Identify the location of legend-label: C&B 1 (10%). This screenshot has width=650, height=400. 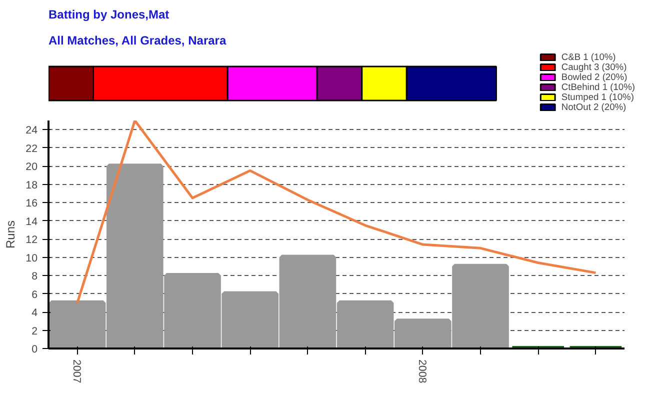
(588, 57).